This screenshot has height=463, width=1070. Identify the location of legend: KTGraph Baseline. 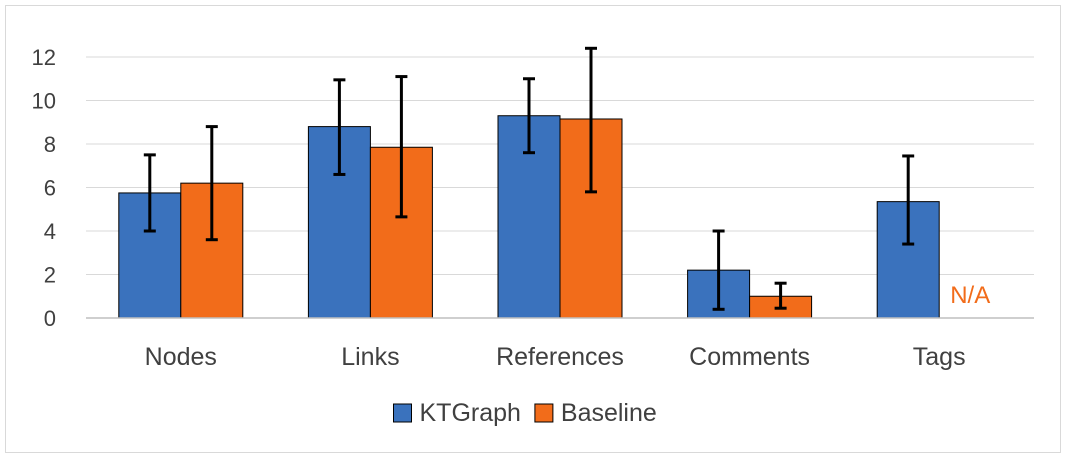
(525, 413).